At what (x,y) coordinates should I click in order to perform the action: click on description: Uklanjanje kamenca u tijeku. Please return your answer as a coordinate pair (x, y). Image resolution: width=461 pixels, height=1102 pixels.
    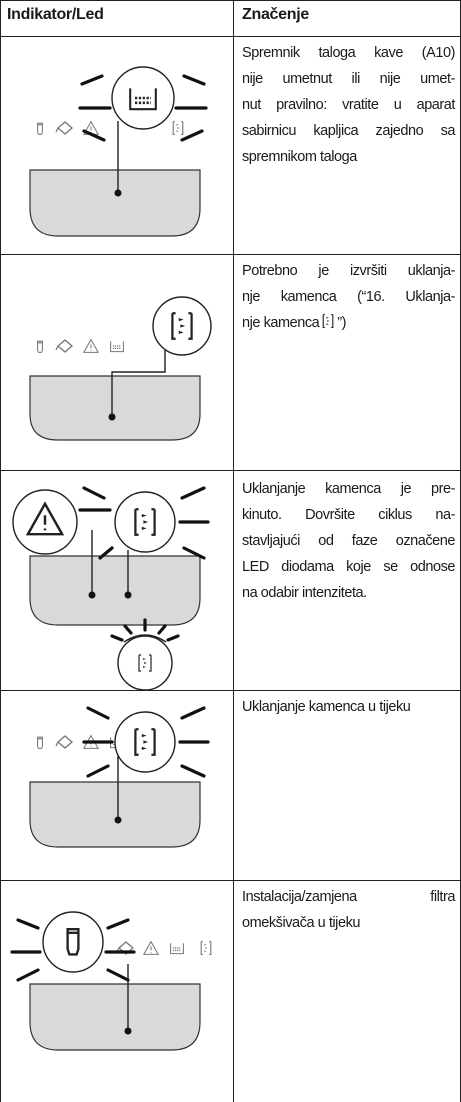
    Looking at the image, I should click on (348, 707).